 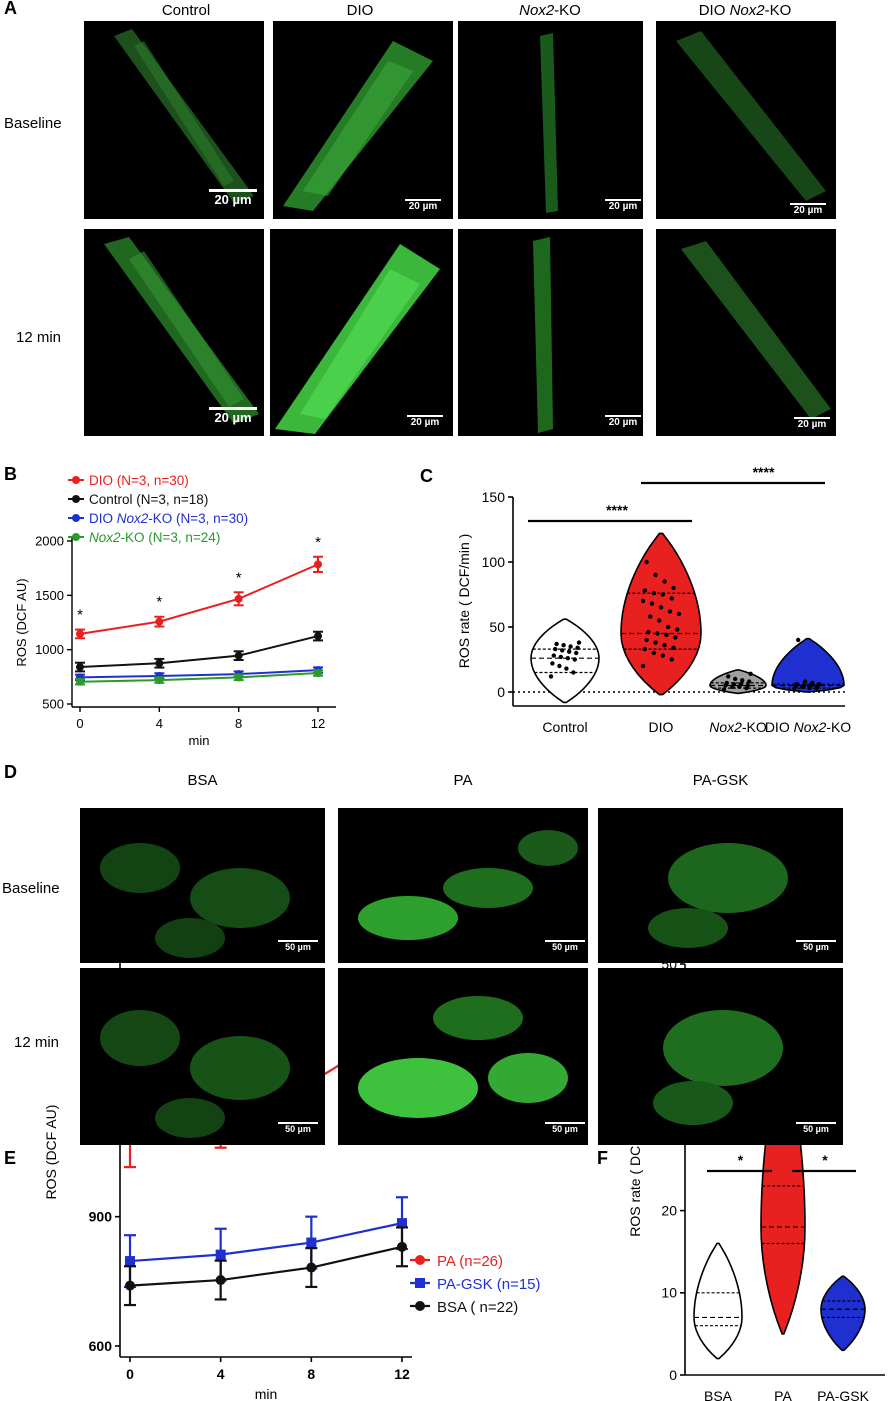 I want to click on micrograph-dionox2ko-12min: 20 µm, so click(x=746, y=332).